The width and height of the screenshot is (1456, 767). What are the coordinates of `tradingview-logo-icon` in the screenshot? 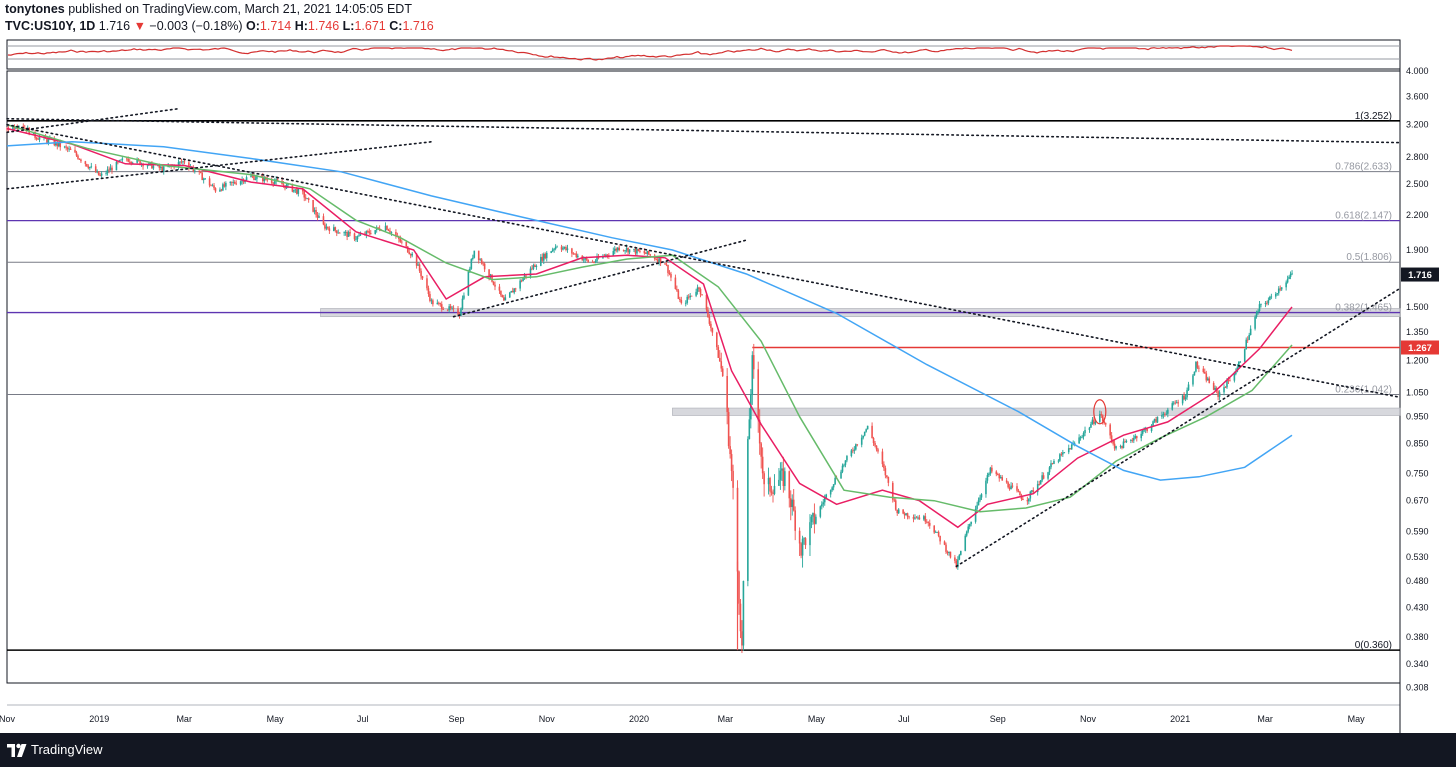 It's located at (17, 750).